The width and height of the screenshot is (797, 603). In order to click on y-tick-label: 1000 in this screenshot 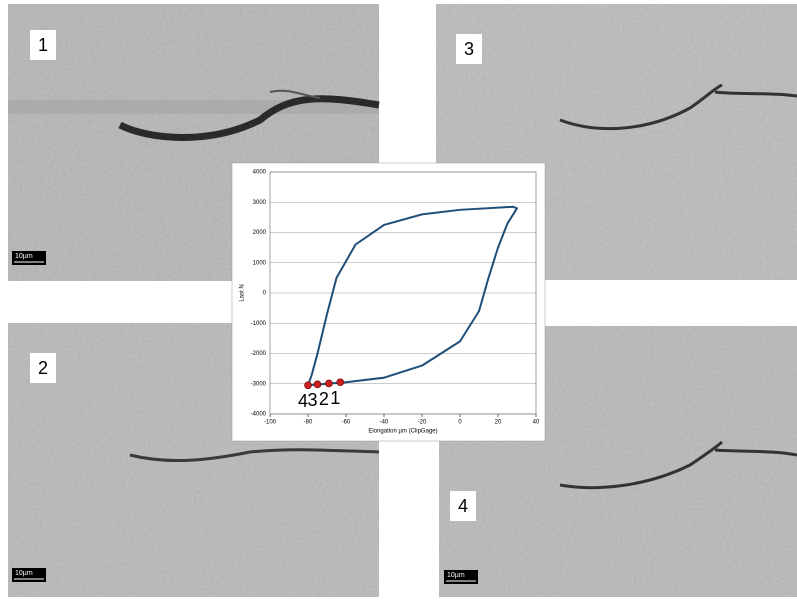, I will do `click(260, 263)`.